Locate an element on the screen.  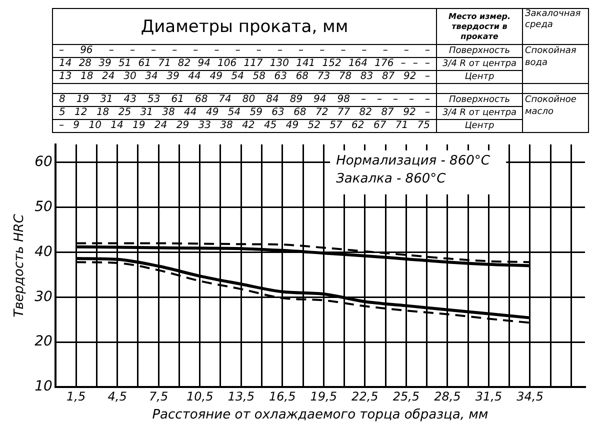
y-axis-title: Твердость HRC is located at coordinates (20, 265).